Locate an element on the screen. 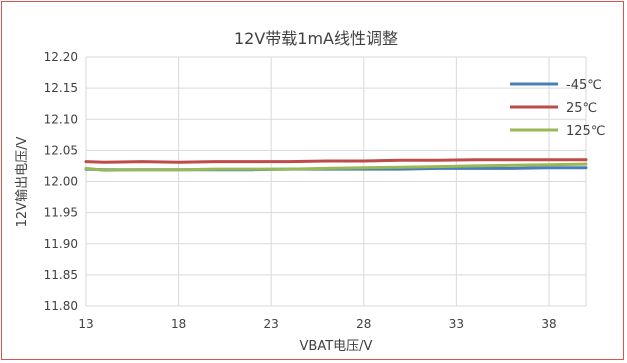 The image size is (627, 363). x-tick-label: 23 is located at coordinates (271, 324).